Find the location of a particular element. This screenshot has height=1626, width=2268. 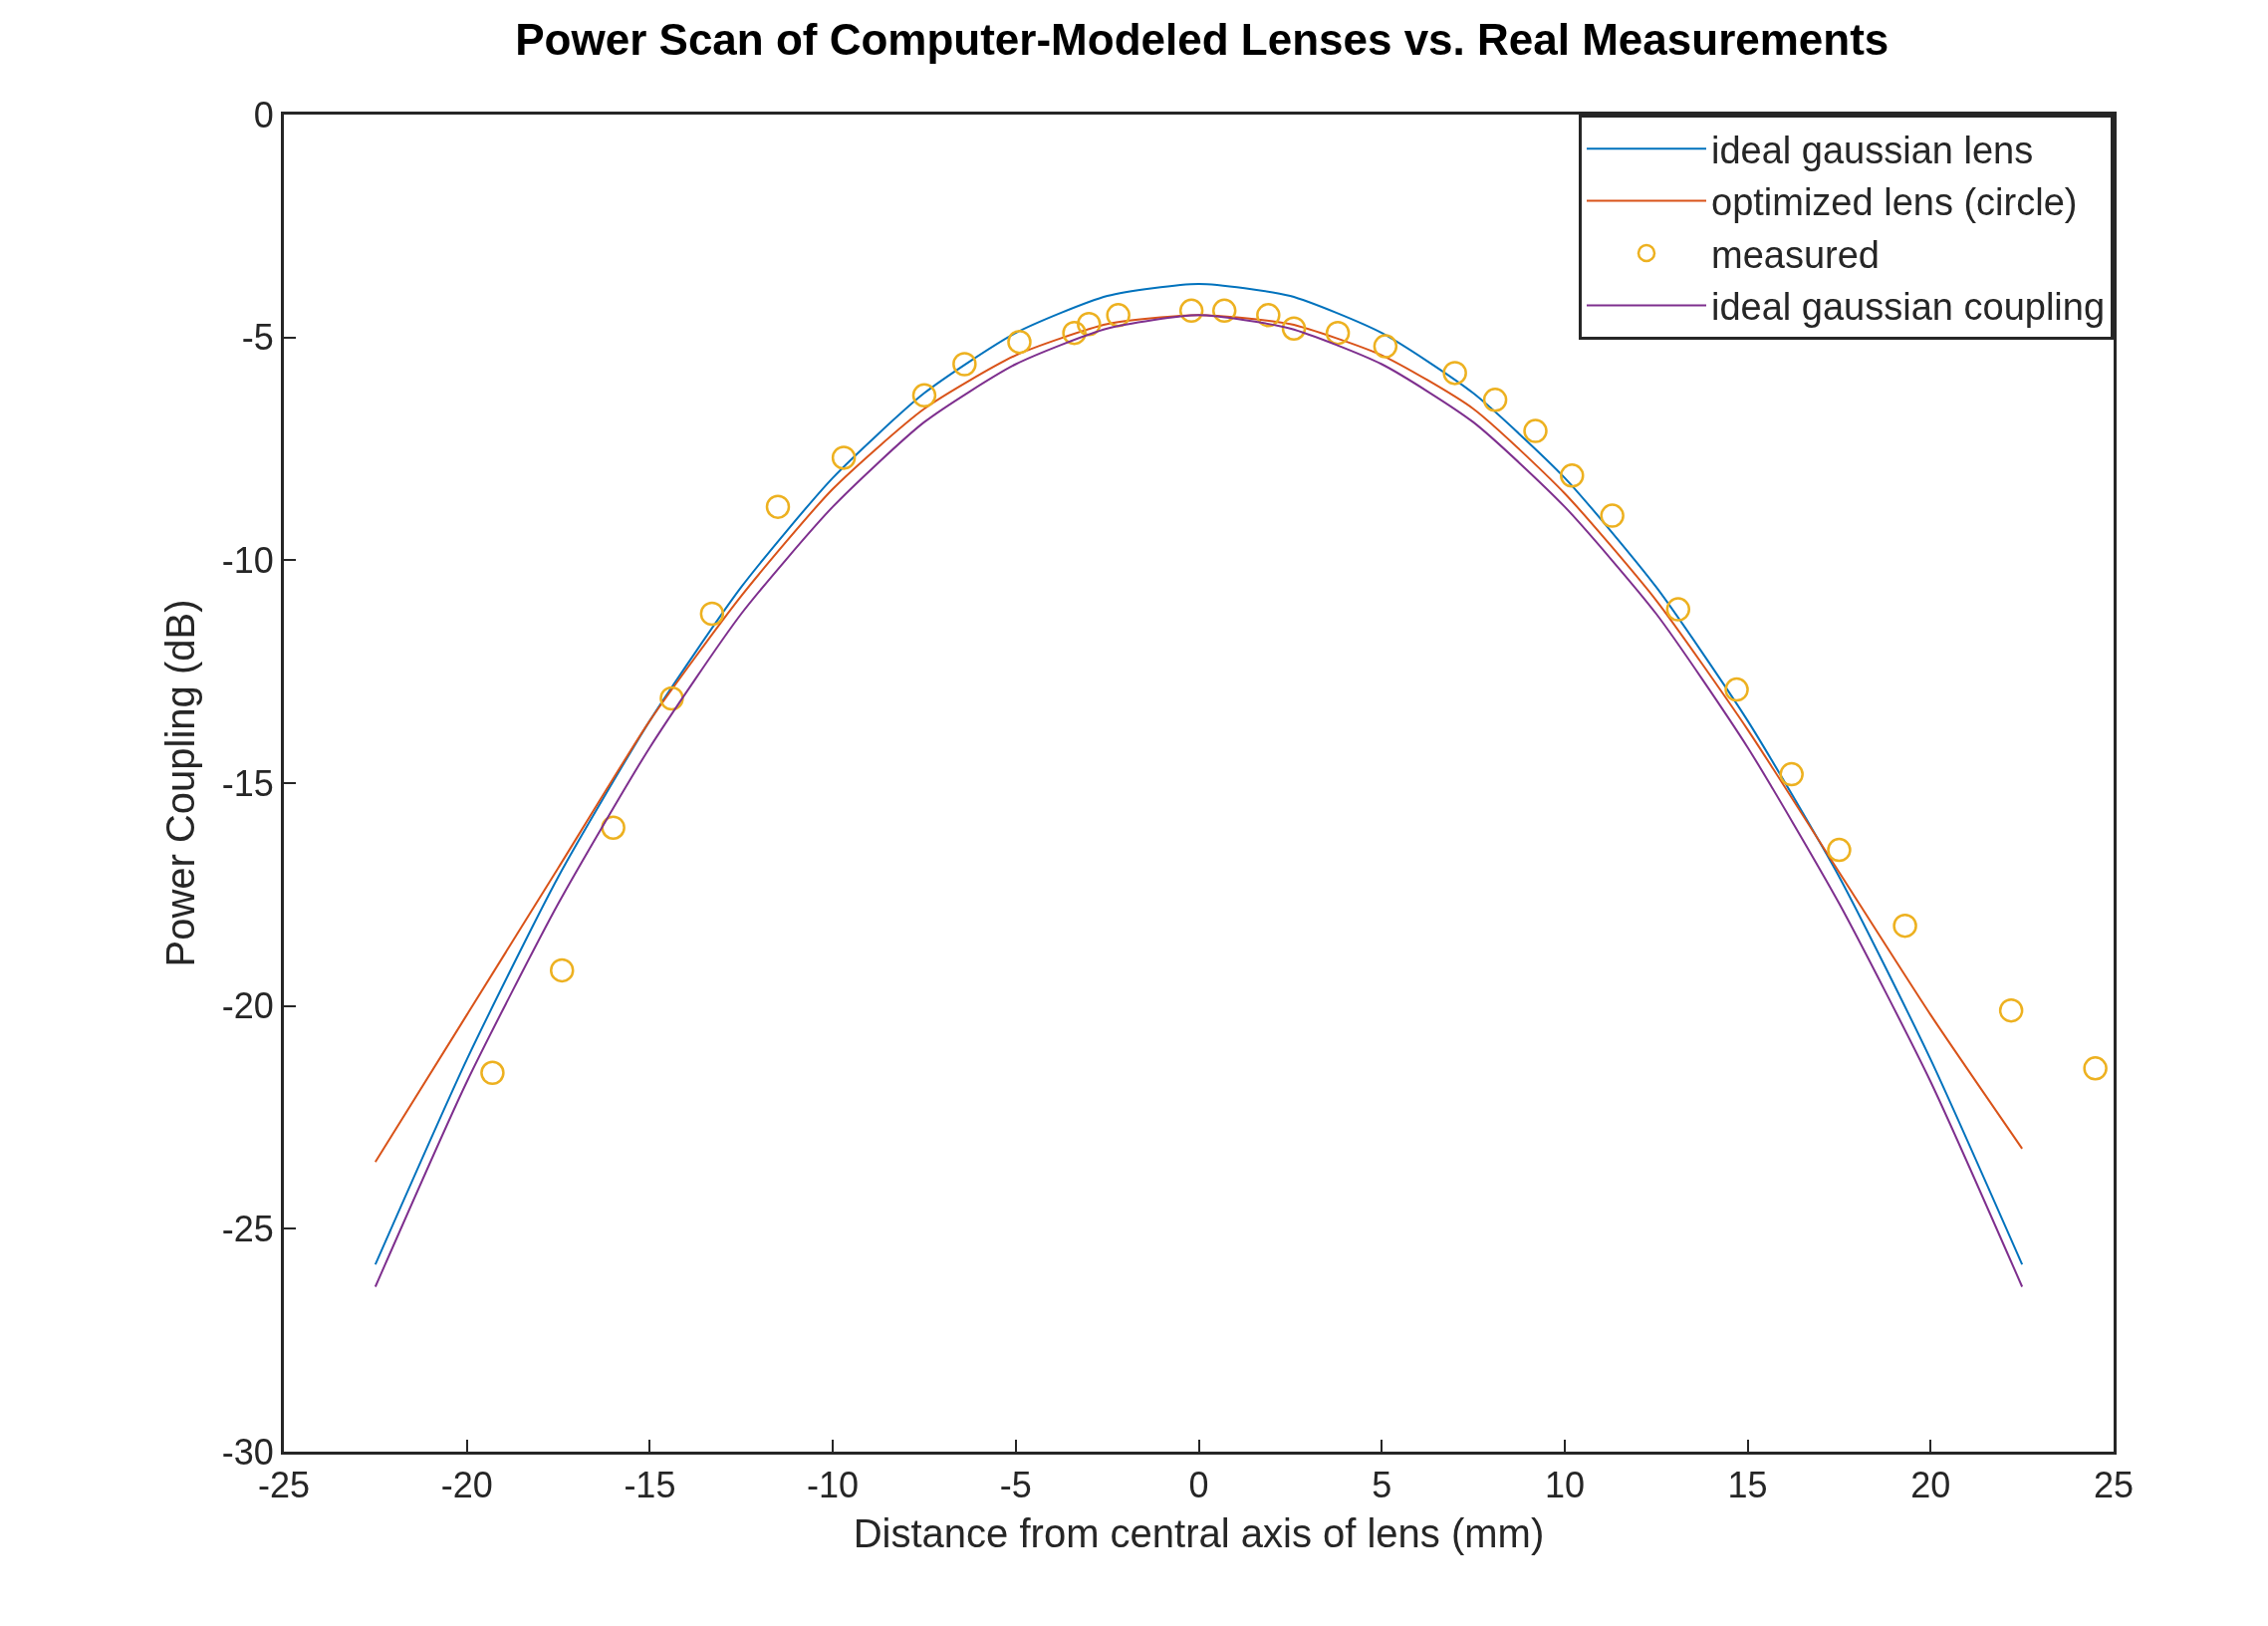

x-tick-label: 10 is located at coordinates (1564, 1485).